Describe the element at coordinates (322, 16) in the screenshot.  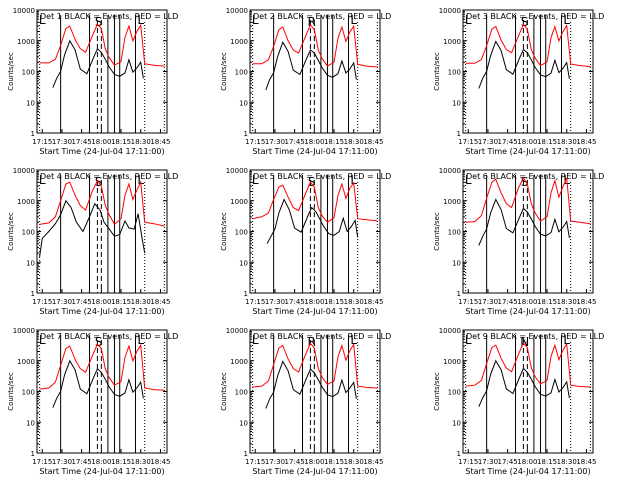
I see `panel-title: Det 2 BLACK = Events, RED = LLD` at that location.